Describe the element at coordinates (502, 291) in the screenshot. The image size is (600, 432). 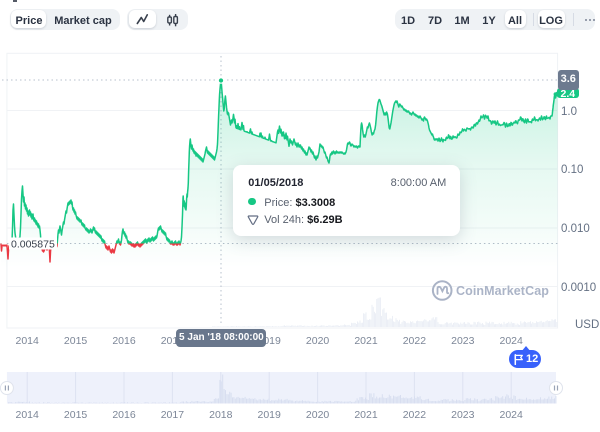
I see `svg-text: CoinMarketCap` at that location.